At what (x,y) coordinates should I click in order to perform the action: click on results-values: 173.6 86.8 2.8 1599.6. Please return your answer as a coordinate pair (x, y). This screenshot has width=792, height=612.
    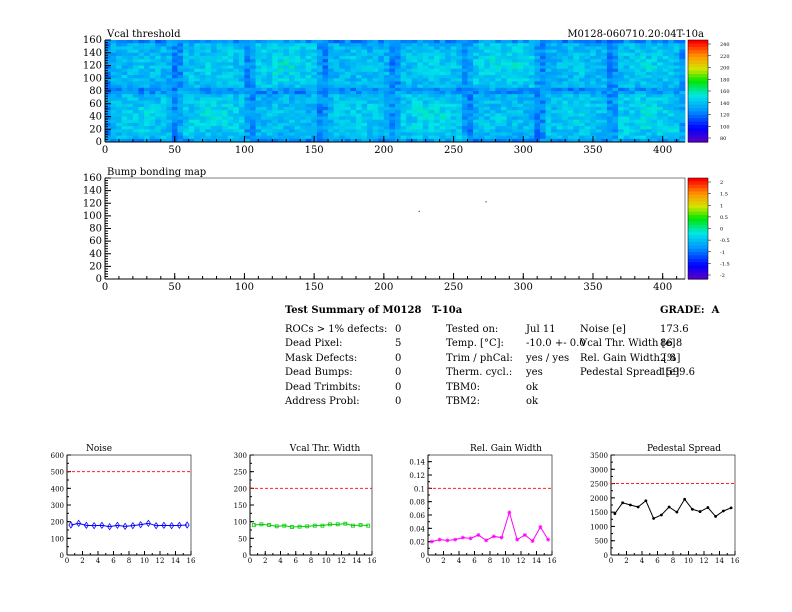
    Looking at the image, I should click on (677, 352).